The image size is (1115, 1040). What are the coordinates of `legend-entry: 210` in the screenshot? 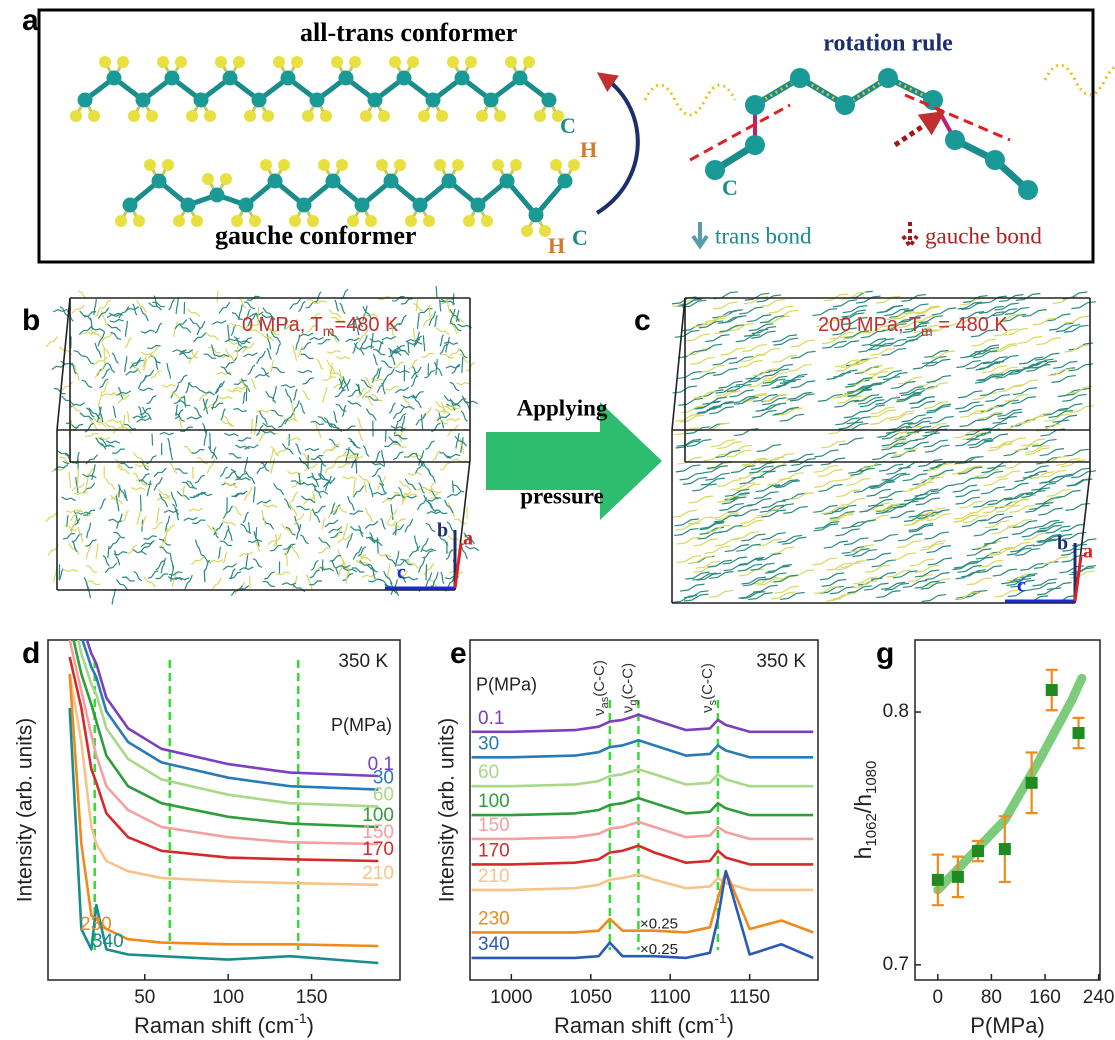 It's located at (494, 876).